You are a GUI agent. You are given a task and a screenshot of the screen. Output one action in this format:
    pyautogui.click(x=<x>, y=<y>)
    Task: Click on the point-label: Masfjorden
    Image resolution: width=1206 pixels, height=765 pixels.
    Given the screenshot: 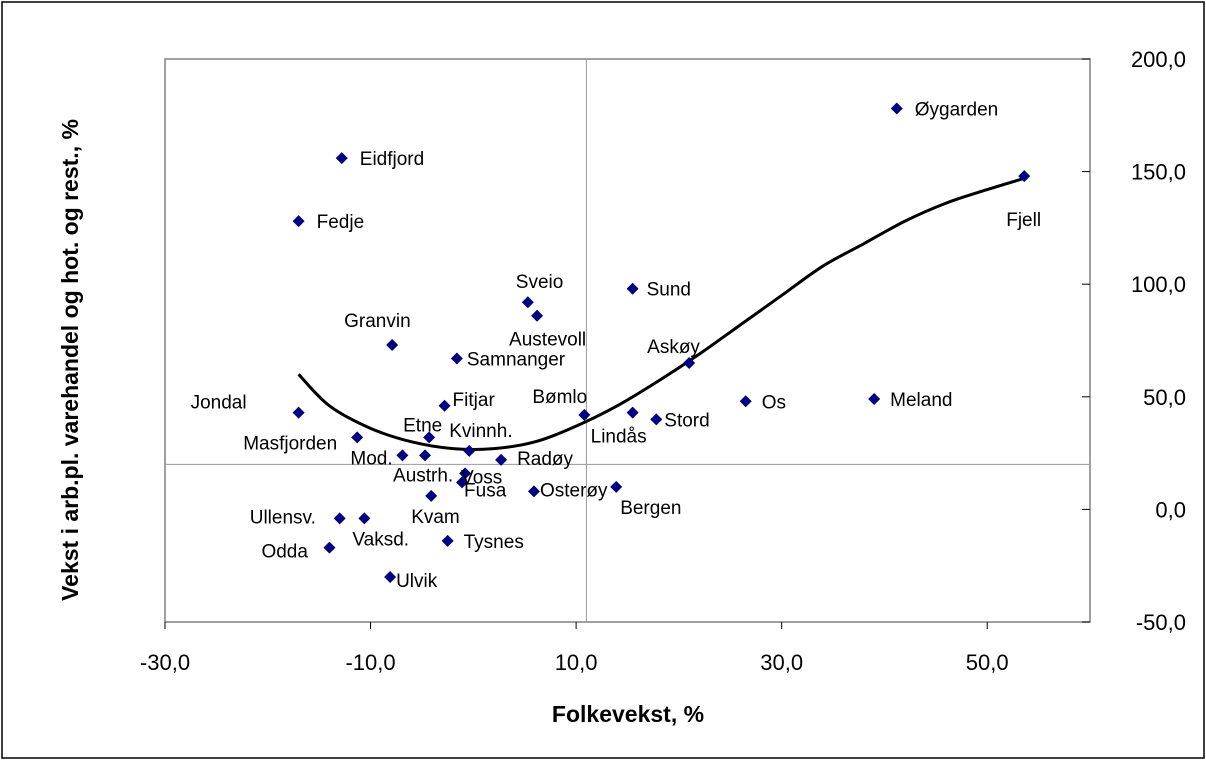 What is the action you would take?
    pyautogui.click(x=290, y=443)
    